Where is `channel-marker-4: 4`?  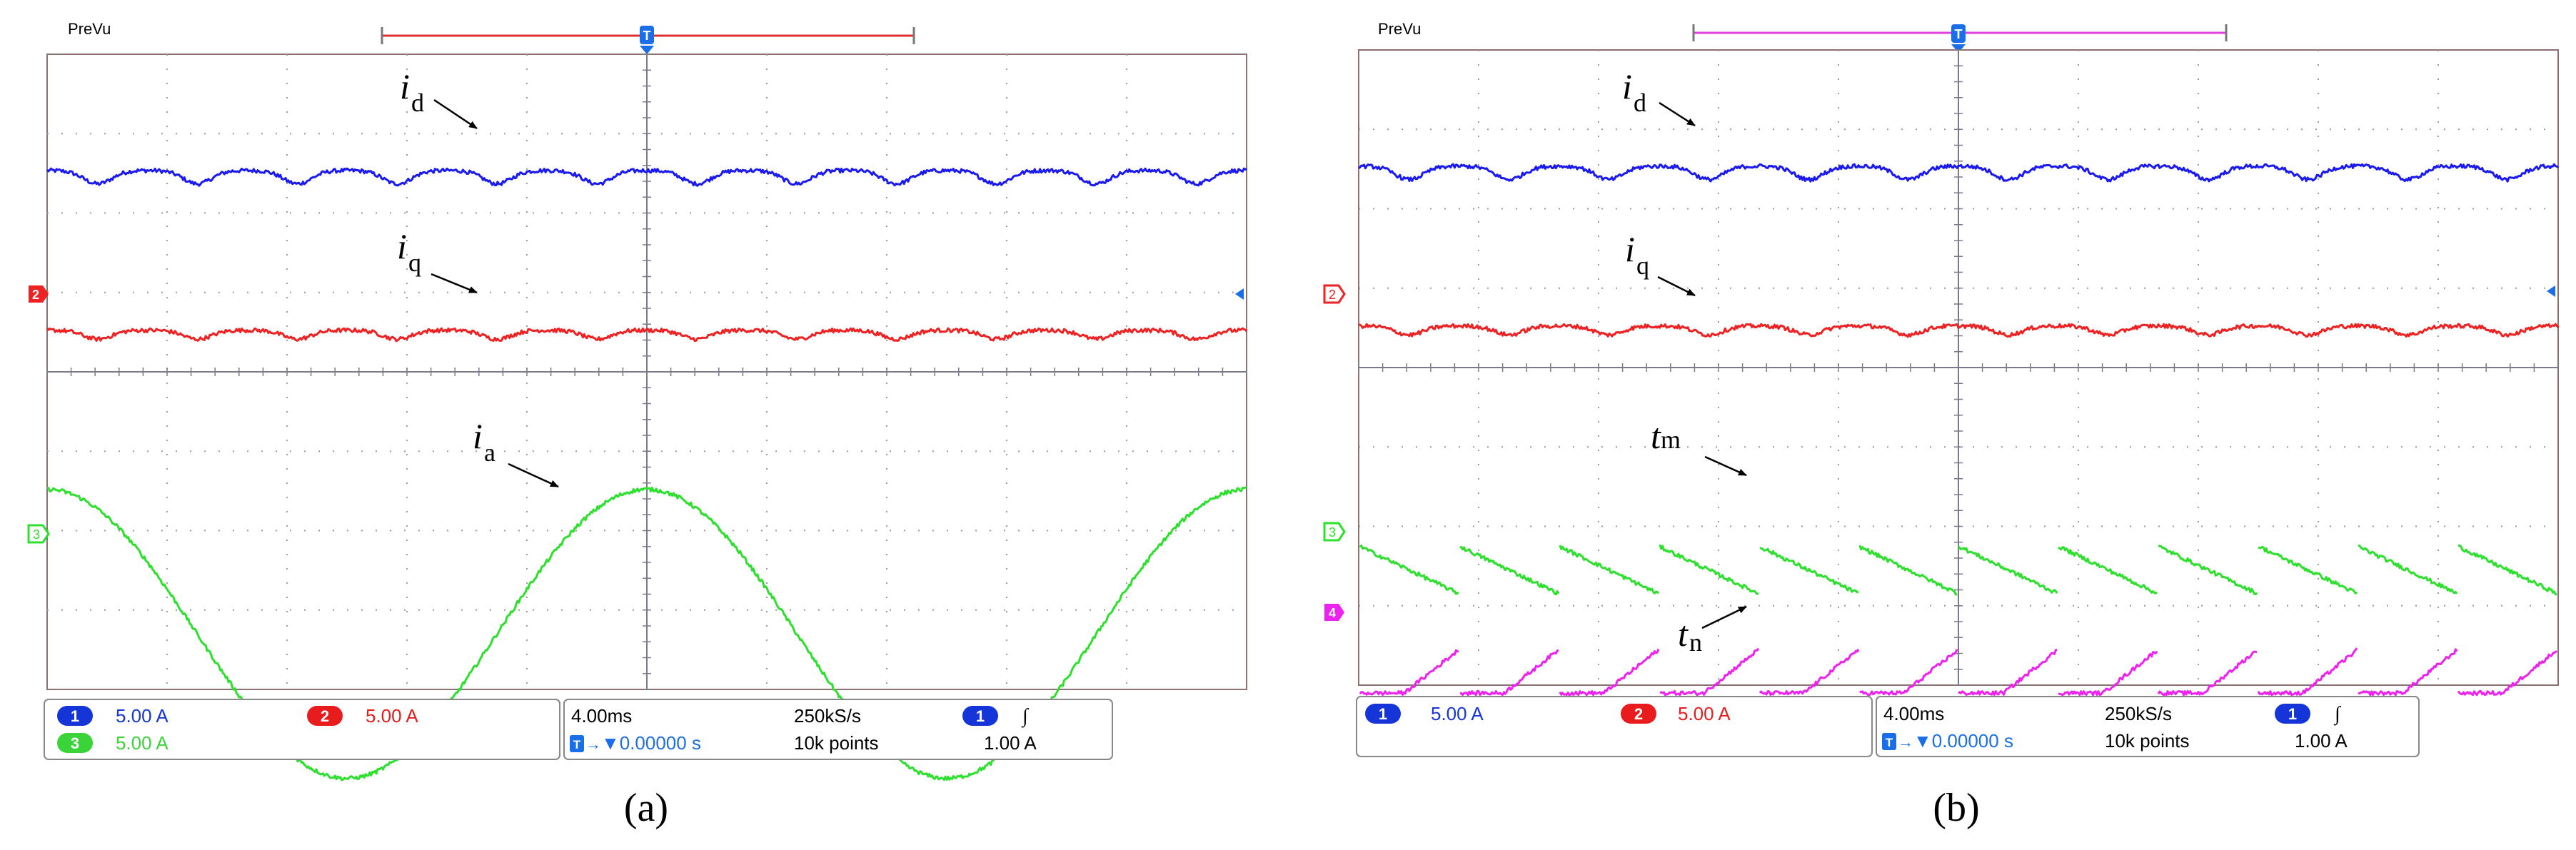 channel-marker-4: 4 is located at coordinates (1334, 612).